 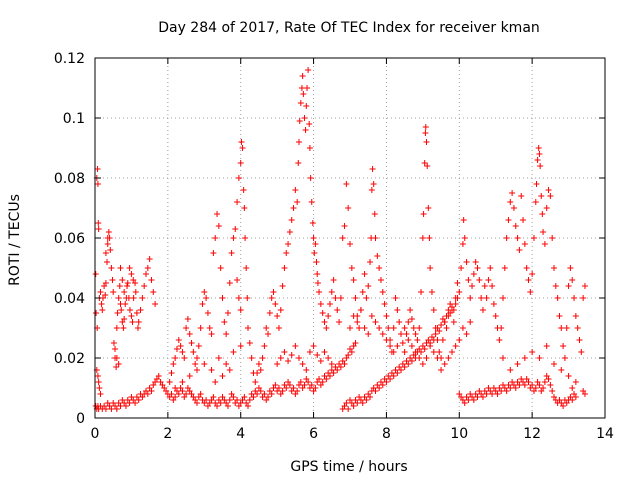 I want to click on y-tick-label: 0.1, so click(x=74, y=119).